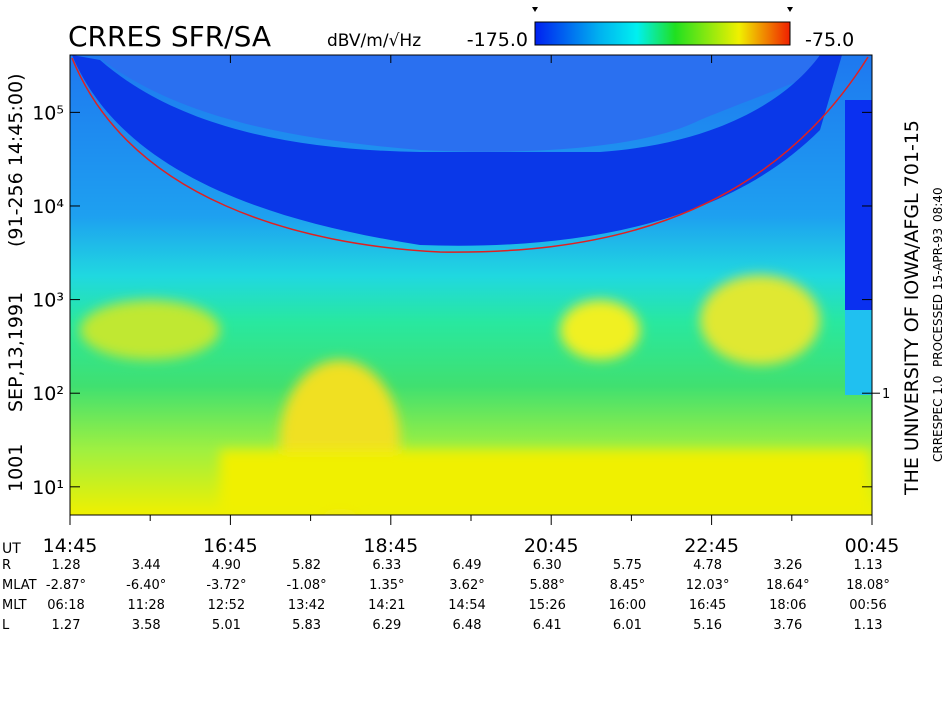 This screenshot has height=724, width=945. What do you see at coordinates (546, 605) in the screenshot?
I see `ephemeris-value: 15:26` at bounding box center [546, 605].